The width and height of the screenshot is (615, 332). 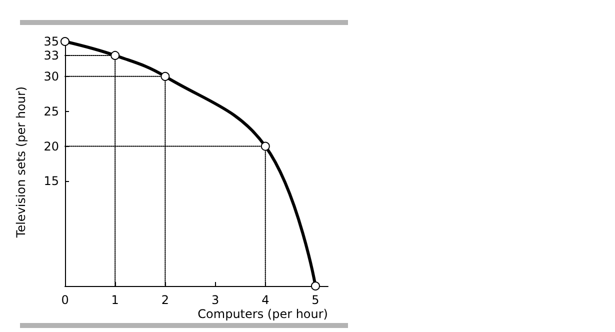 I want to click on y-tick-label: 35, so click(x=51, y=41).